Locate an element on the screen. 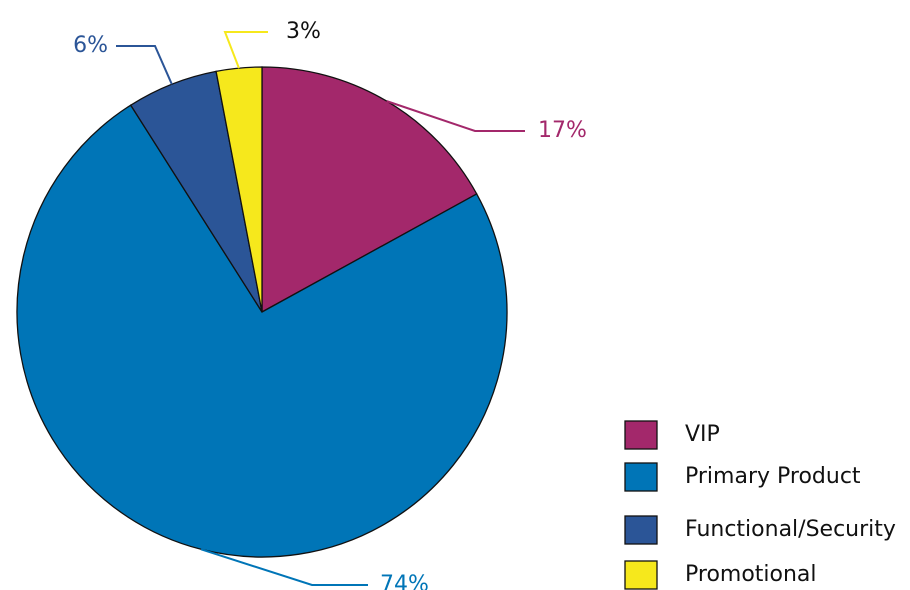 Image resolution: width=910 pixels, height=590 pixels. data-label: 3% is located at coordinates (303, 31).